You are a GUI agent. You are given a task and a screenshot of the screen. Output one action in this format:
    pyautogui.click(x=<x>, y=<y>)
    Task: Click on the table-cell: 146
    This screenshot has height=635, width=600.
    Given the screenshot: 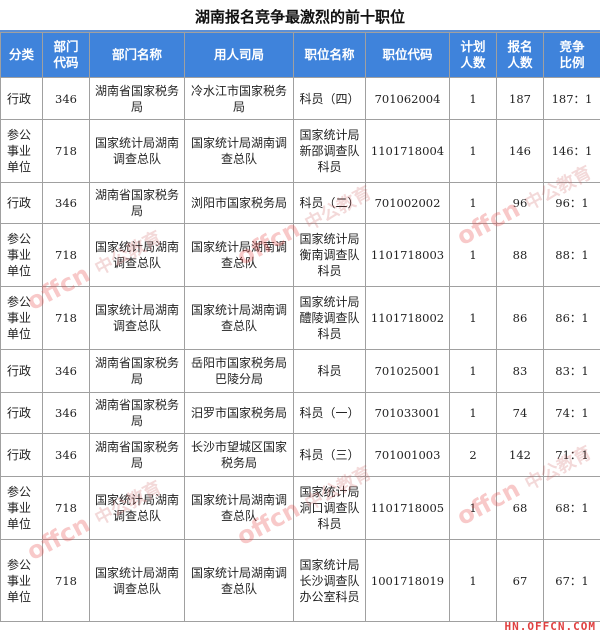 What is the action you would take?
    pyautogui.click(x=520, y=151)
    